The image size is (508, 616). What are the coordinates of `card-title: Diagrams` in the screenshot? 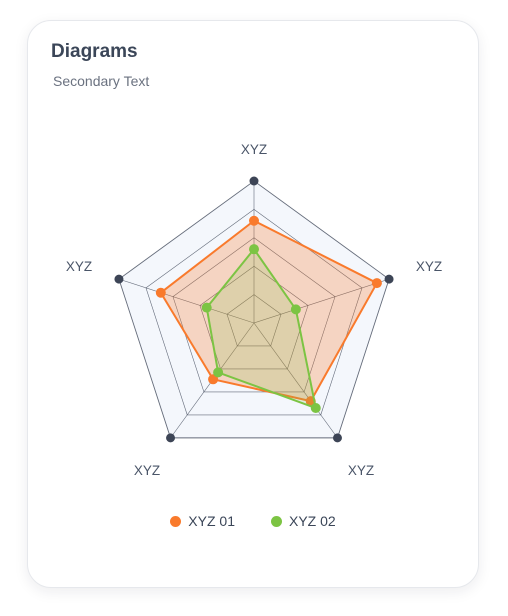 It's located at (94, 51).